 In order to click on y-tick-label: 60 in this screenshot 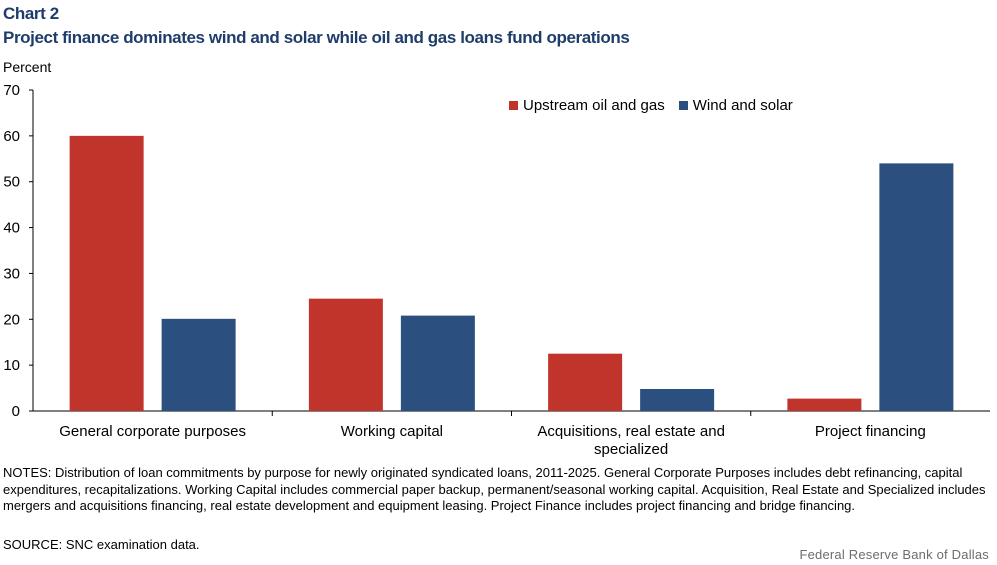, I will do `click(11, 136)`.